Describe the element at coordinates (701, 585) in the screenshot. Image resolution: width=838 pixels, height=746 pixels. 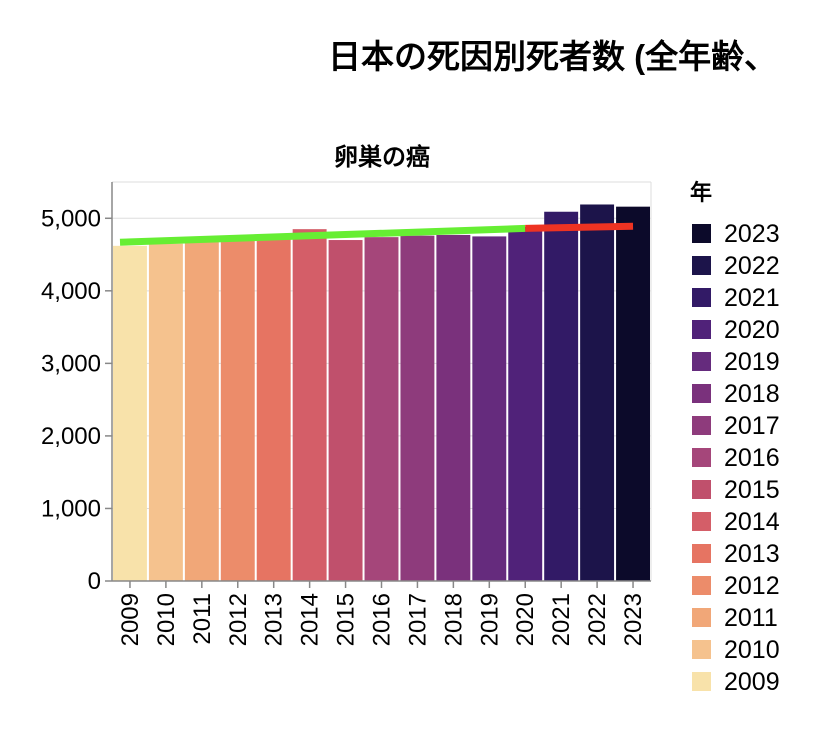
I see `legend-swatch-2012` at that location.